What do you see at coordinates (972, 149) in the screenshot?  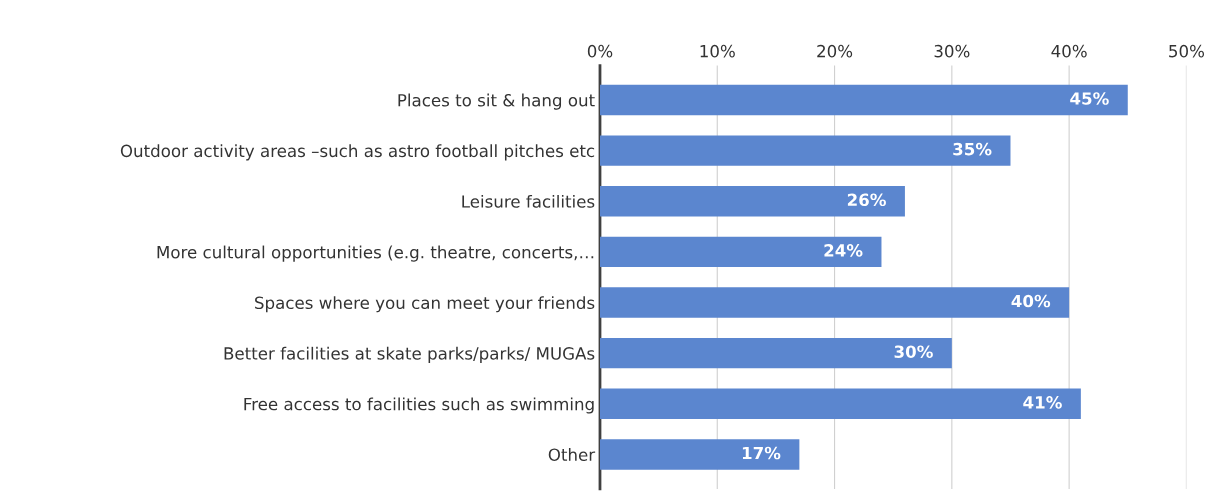 I see `data-label: 35%` at bounding box center [972, 149].